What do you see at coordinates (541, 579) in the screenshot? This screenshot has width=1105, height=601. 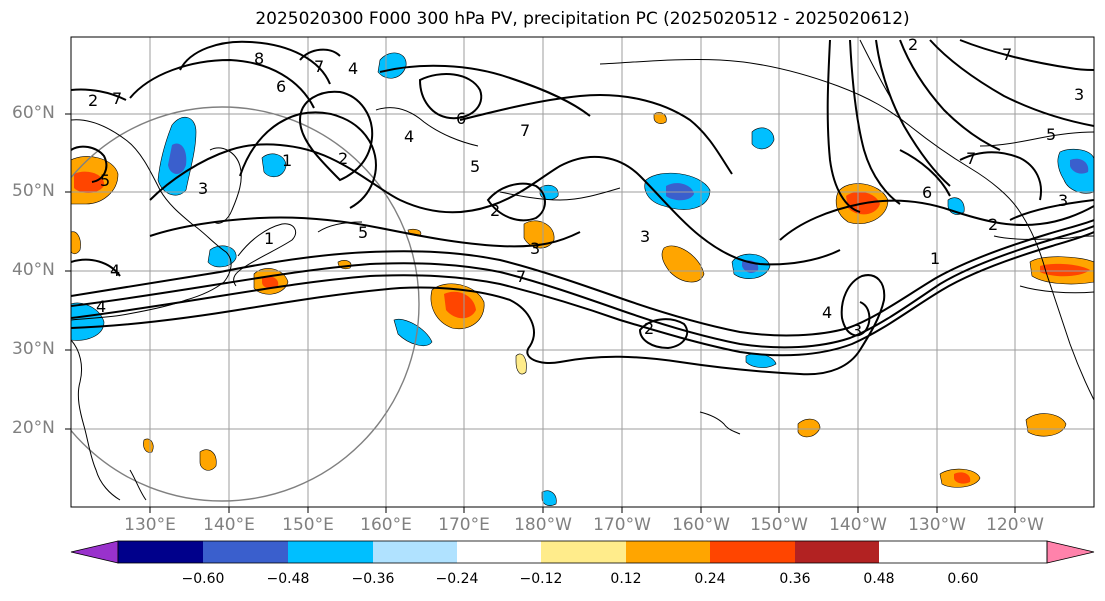 I see `colorbar-tick-label: −0.12` at bounding box center [541, 579].